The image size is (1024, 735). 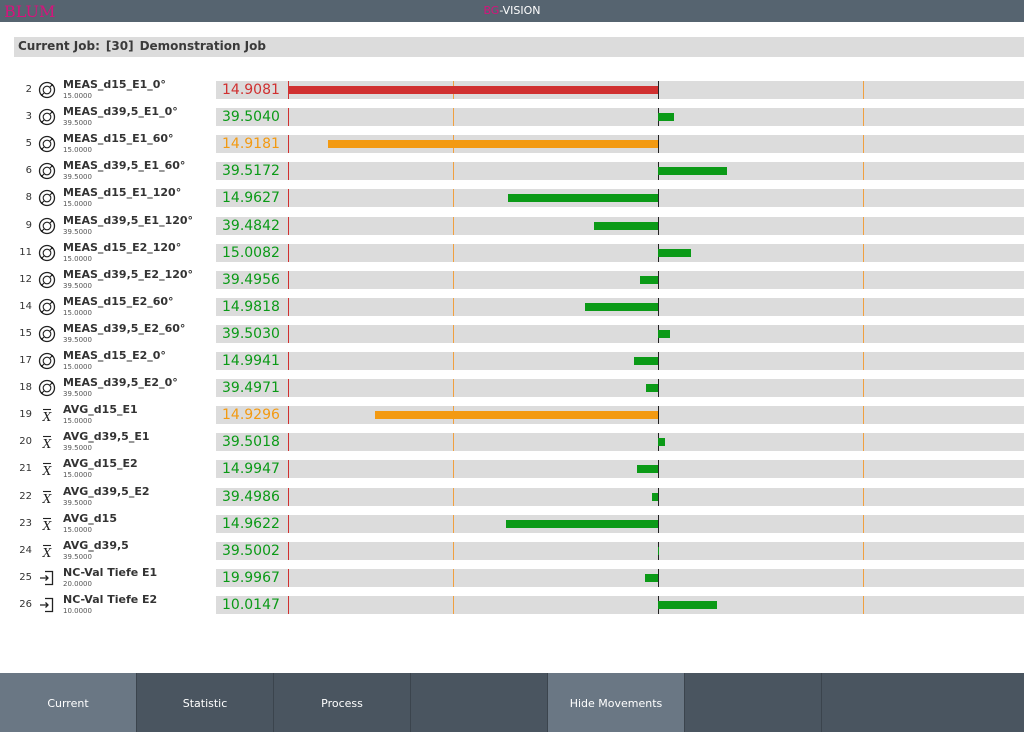 I want to click on feature-name: MEAS_d15_E1_60°, so click(x=118, y=138).